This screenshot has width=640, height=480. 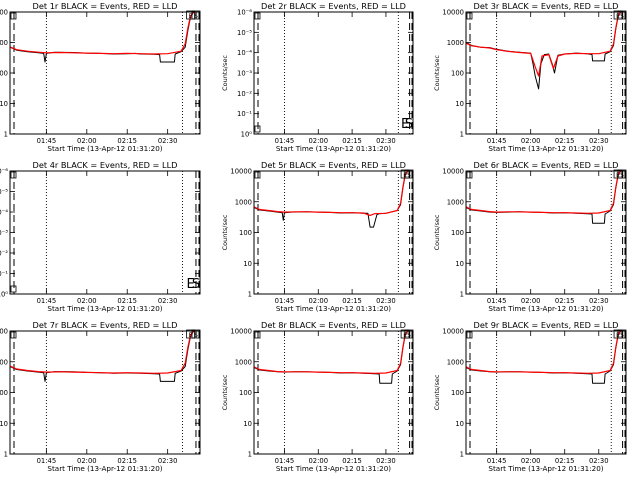 I want to click on annotation-e: E, so click(x=191, y=335).